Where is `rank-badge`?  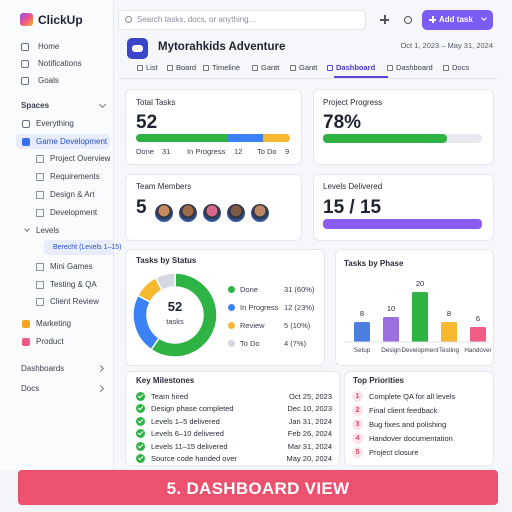
rank-badge is located at coordinates (357, 424).